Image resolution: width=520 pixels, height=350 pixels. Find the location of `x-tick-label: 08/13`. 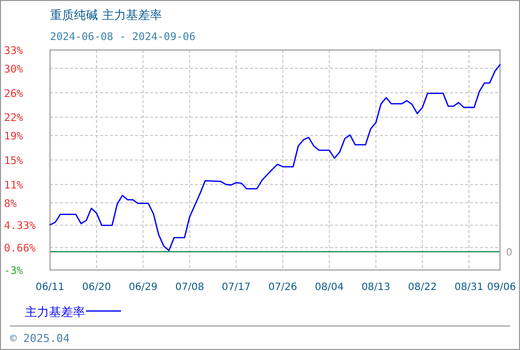

x-tick-label: 08/13 is located at coordinates (375, 287).